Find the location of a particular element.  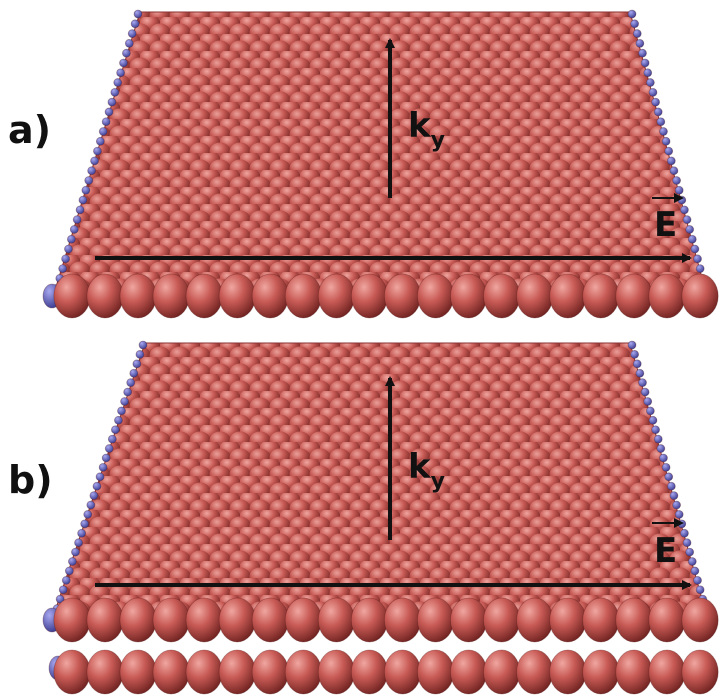

panel-b-second-layer-atom-row is located at coordinates (386, 672).